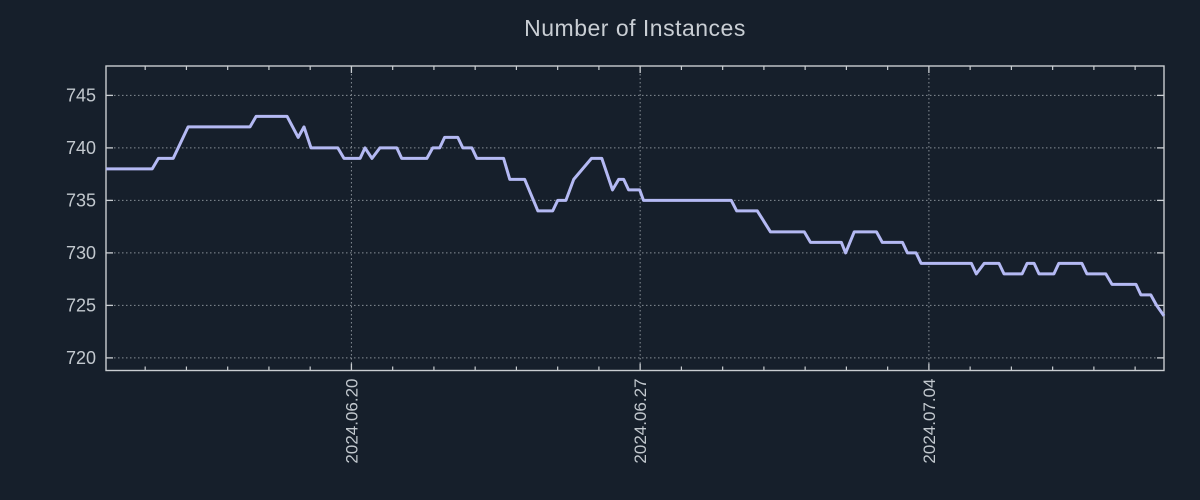 The width and height of the screenshot is (1200, 500). What do you see at coordinates (640, 421) in the screenshot?
I see `x-tick-label: 2024.06.27` at bounding box center [640, 421].